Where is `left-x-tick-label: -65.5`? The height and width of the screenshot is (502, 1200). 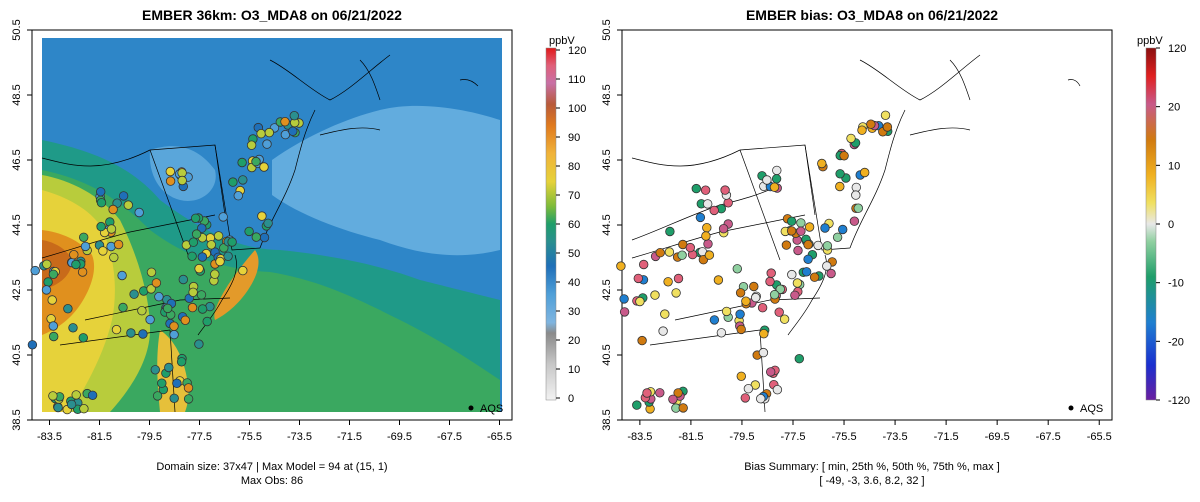
left-x-tick-label: -65.5 is located at coordinates (499, 437).